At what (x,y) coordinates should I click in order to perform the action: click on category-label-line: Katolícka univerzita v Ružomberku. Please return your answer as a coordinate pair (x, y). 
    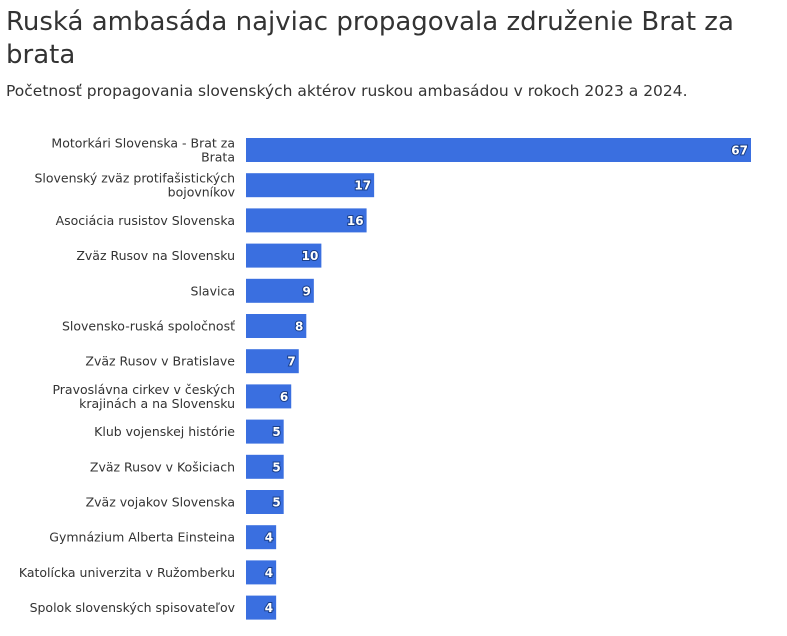
    Looking at the image, I should click on (127, 572).